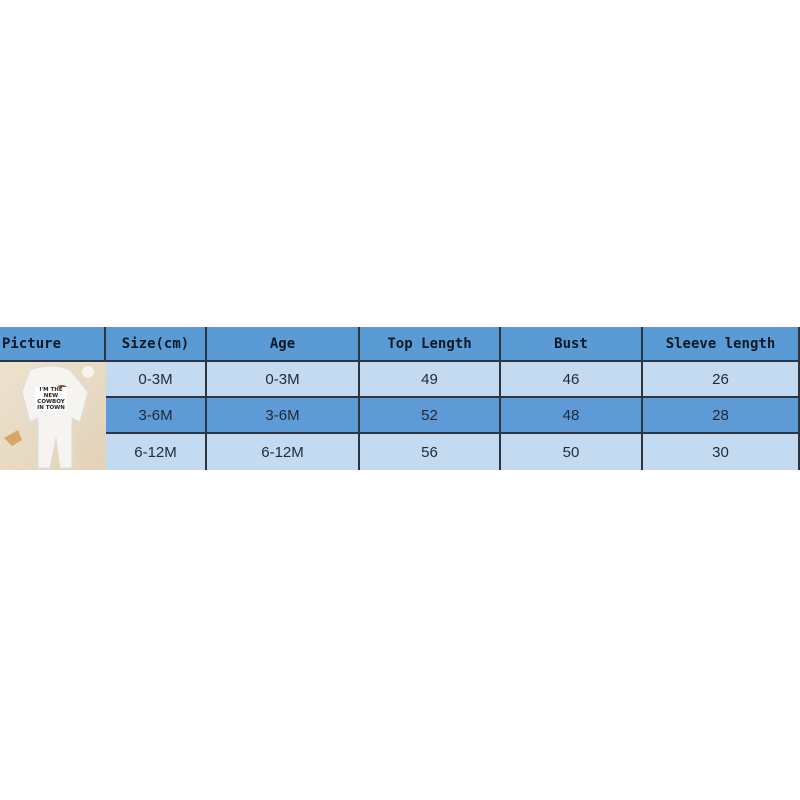 Image resolution: width=800 pixels, height=800 pixels. I want to click on header-picture: Picture, so click(53, 344).